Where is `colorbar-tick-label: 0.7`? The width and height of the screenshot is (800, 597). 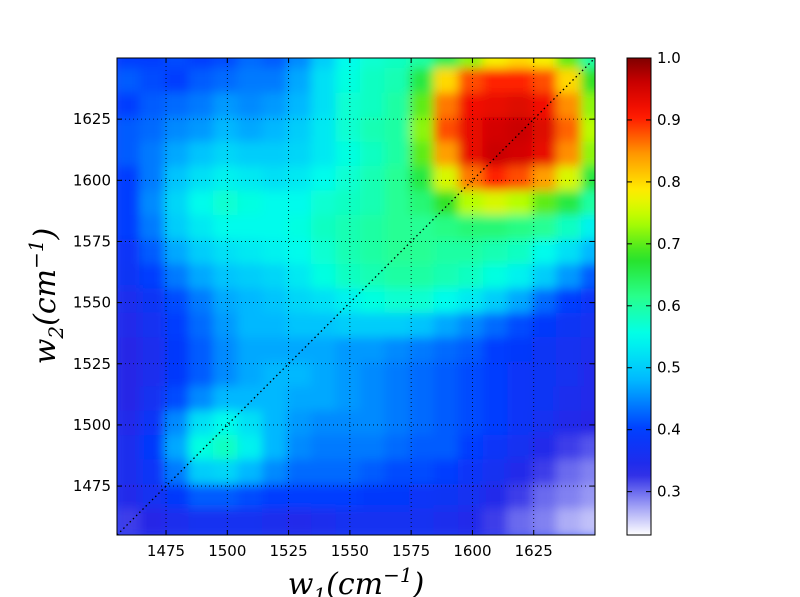
colorbar-tick-label: 0.7 is located at coordinates (669, 244).